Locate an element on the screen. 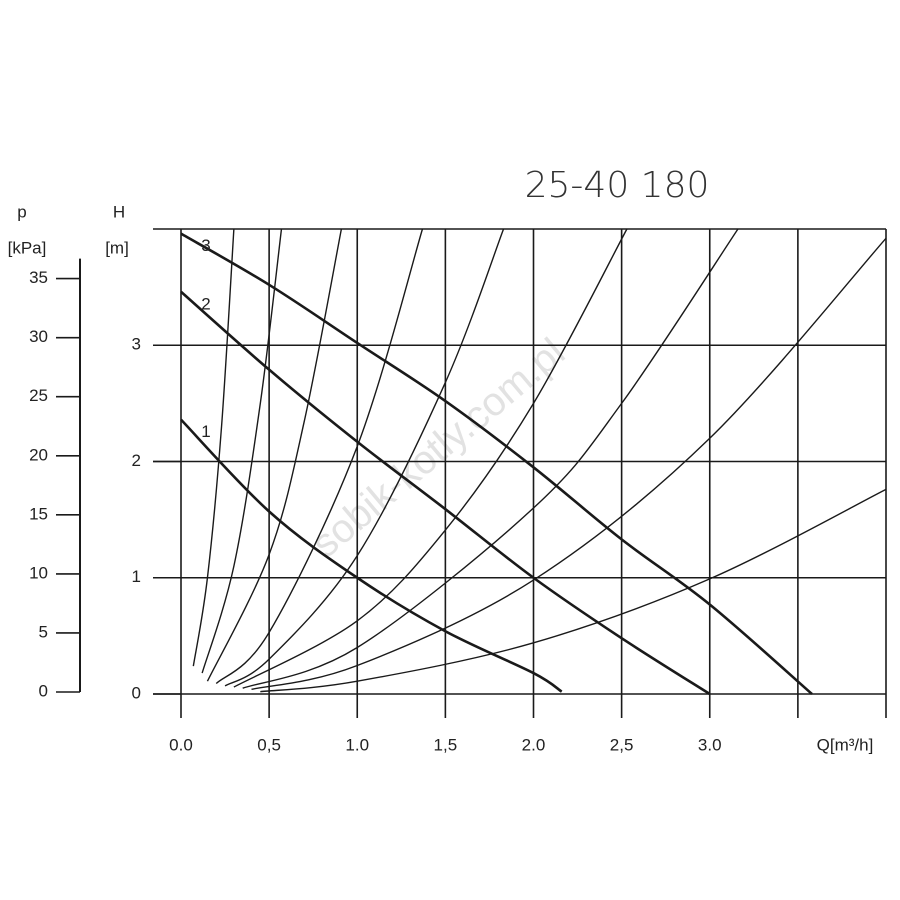  x-tick-label: 0,5 is located at coordinates (269, 744).